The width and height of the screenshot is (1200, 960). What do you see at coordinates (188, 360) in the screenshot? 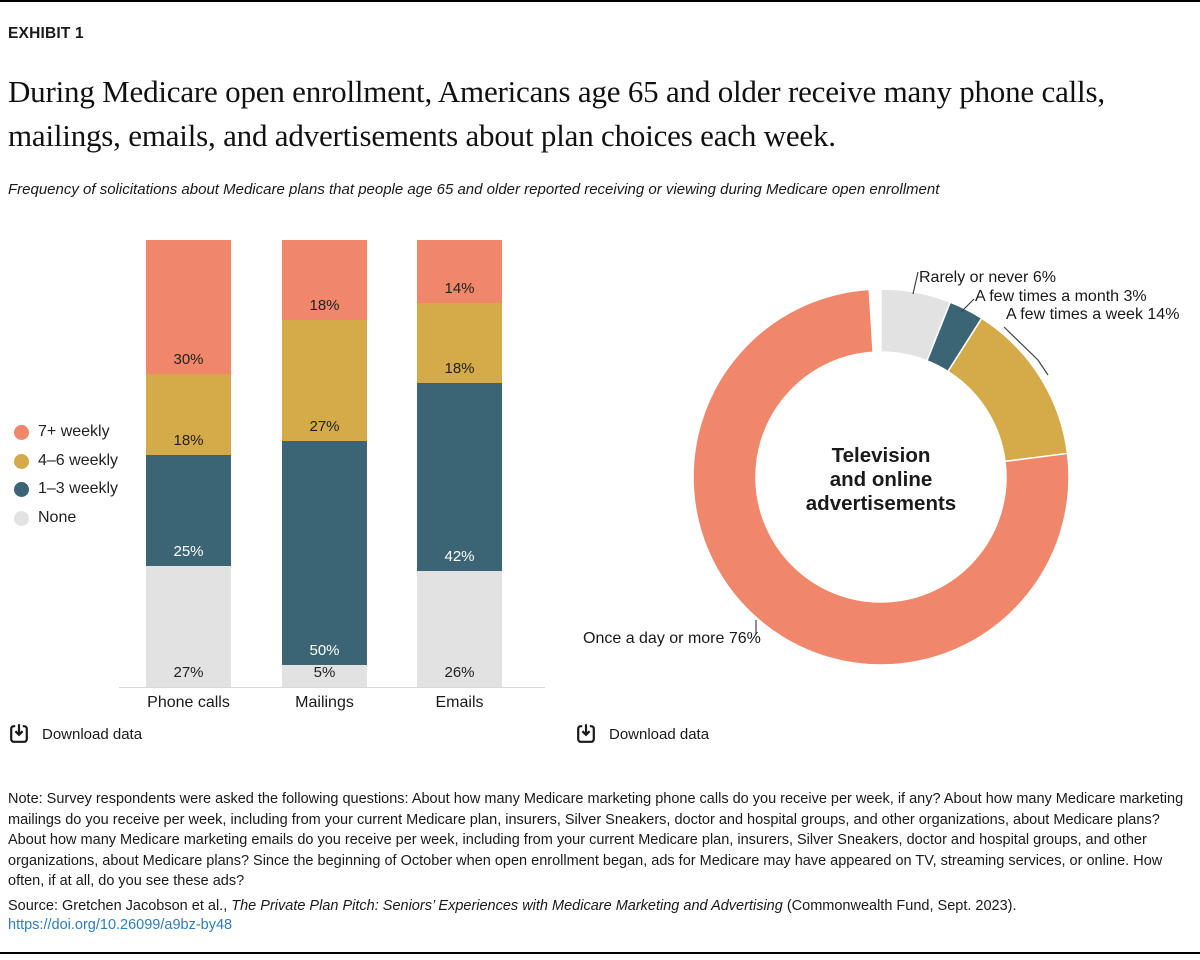
I see `bar-value-label: 30%` at bounding box center [188, 360].